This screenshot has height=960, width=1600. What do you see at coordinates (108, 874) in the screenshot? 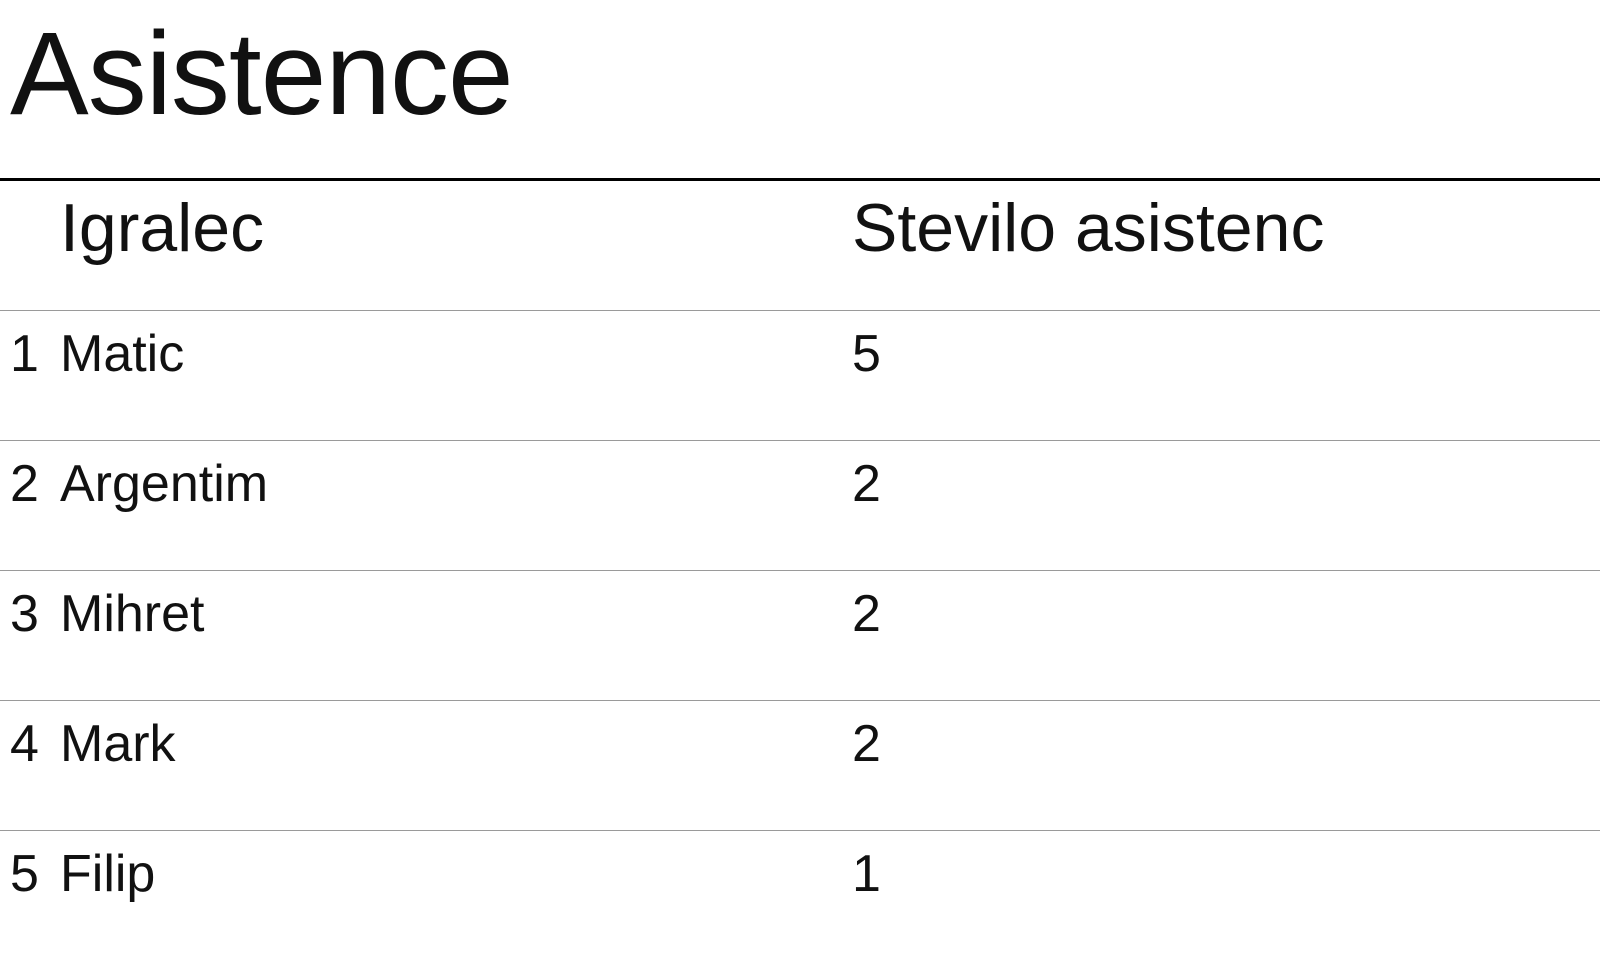
I see `row-player-name: Filip` at bounding box center [108, 874].